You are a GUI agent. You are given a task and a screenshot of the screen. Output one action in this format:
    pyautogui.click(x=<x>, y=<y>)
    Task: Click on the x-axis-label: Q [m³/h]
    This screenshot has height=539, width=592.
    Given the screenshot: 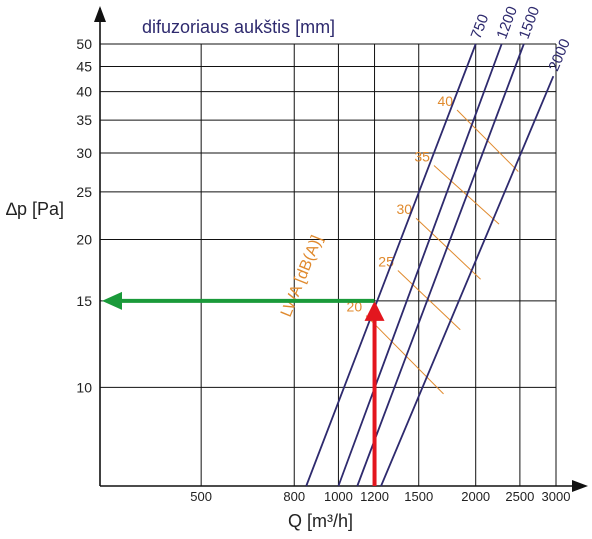 What is the action you would take?
    pyautogui.click(x=320, y=521)
    